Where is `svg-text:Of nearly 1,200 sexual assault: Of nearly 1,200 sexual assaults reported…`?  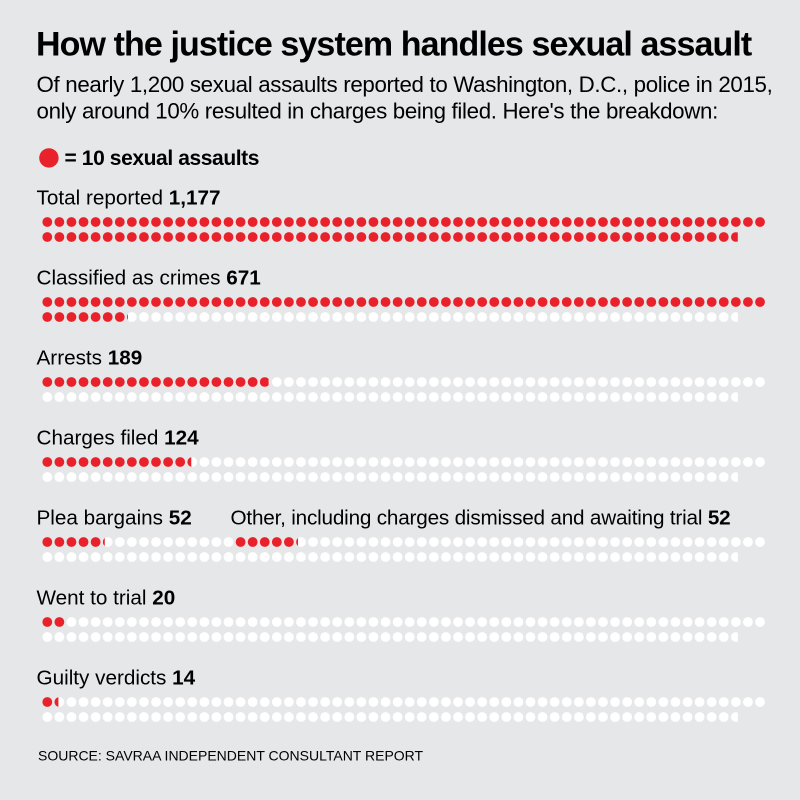 svg-text:Of nearly 1,200 sexual assault: Of nearly 1,200 sexual assaults reported… is located at coordinates (405, 84).